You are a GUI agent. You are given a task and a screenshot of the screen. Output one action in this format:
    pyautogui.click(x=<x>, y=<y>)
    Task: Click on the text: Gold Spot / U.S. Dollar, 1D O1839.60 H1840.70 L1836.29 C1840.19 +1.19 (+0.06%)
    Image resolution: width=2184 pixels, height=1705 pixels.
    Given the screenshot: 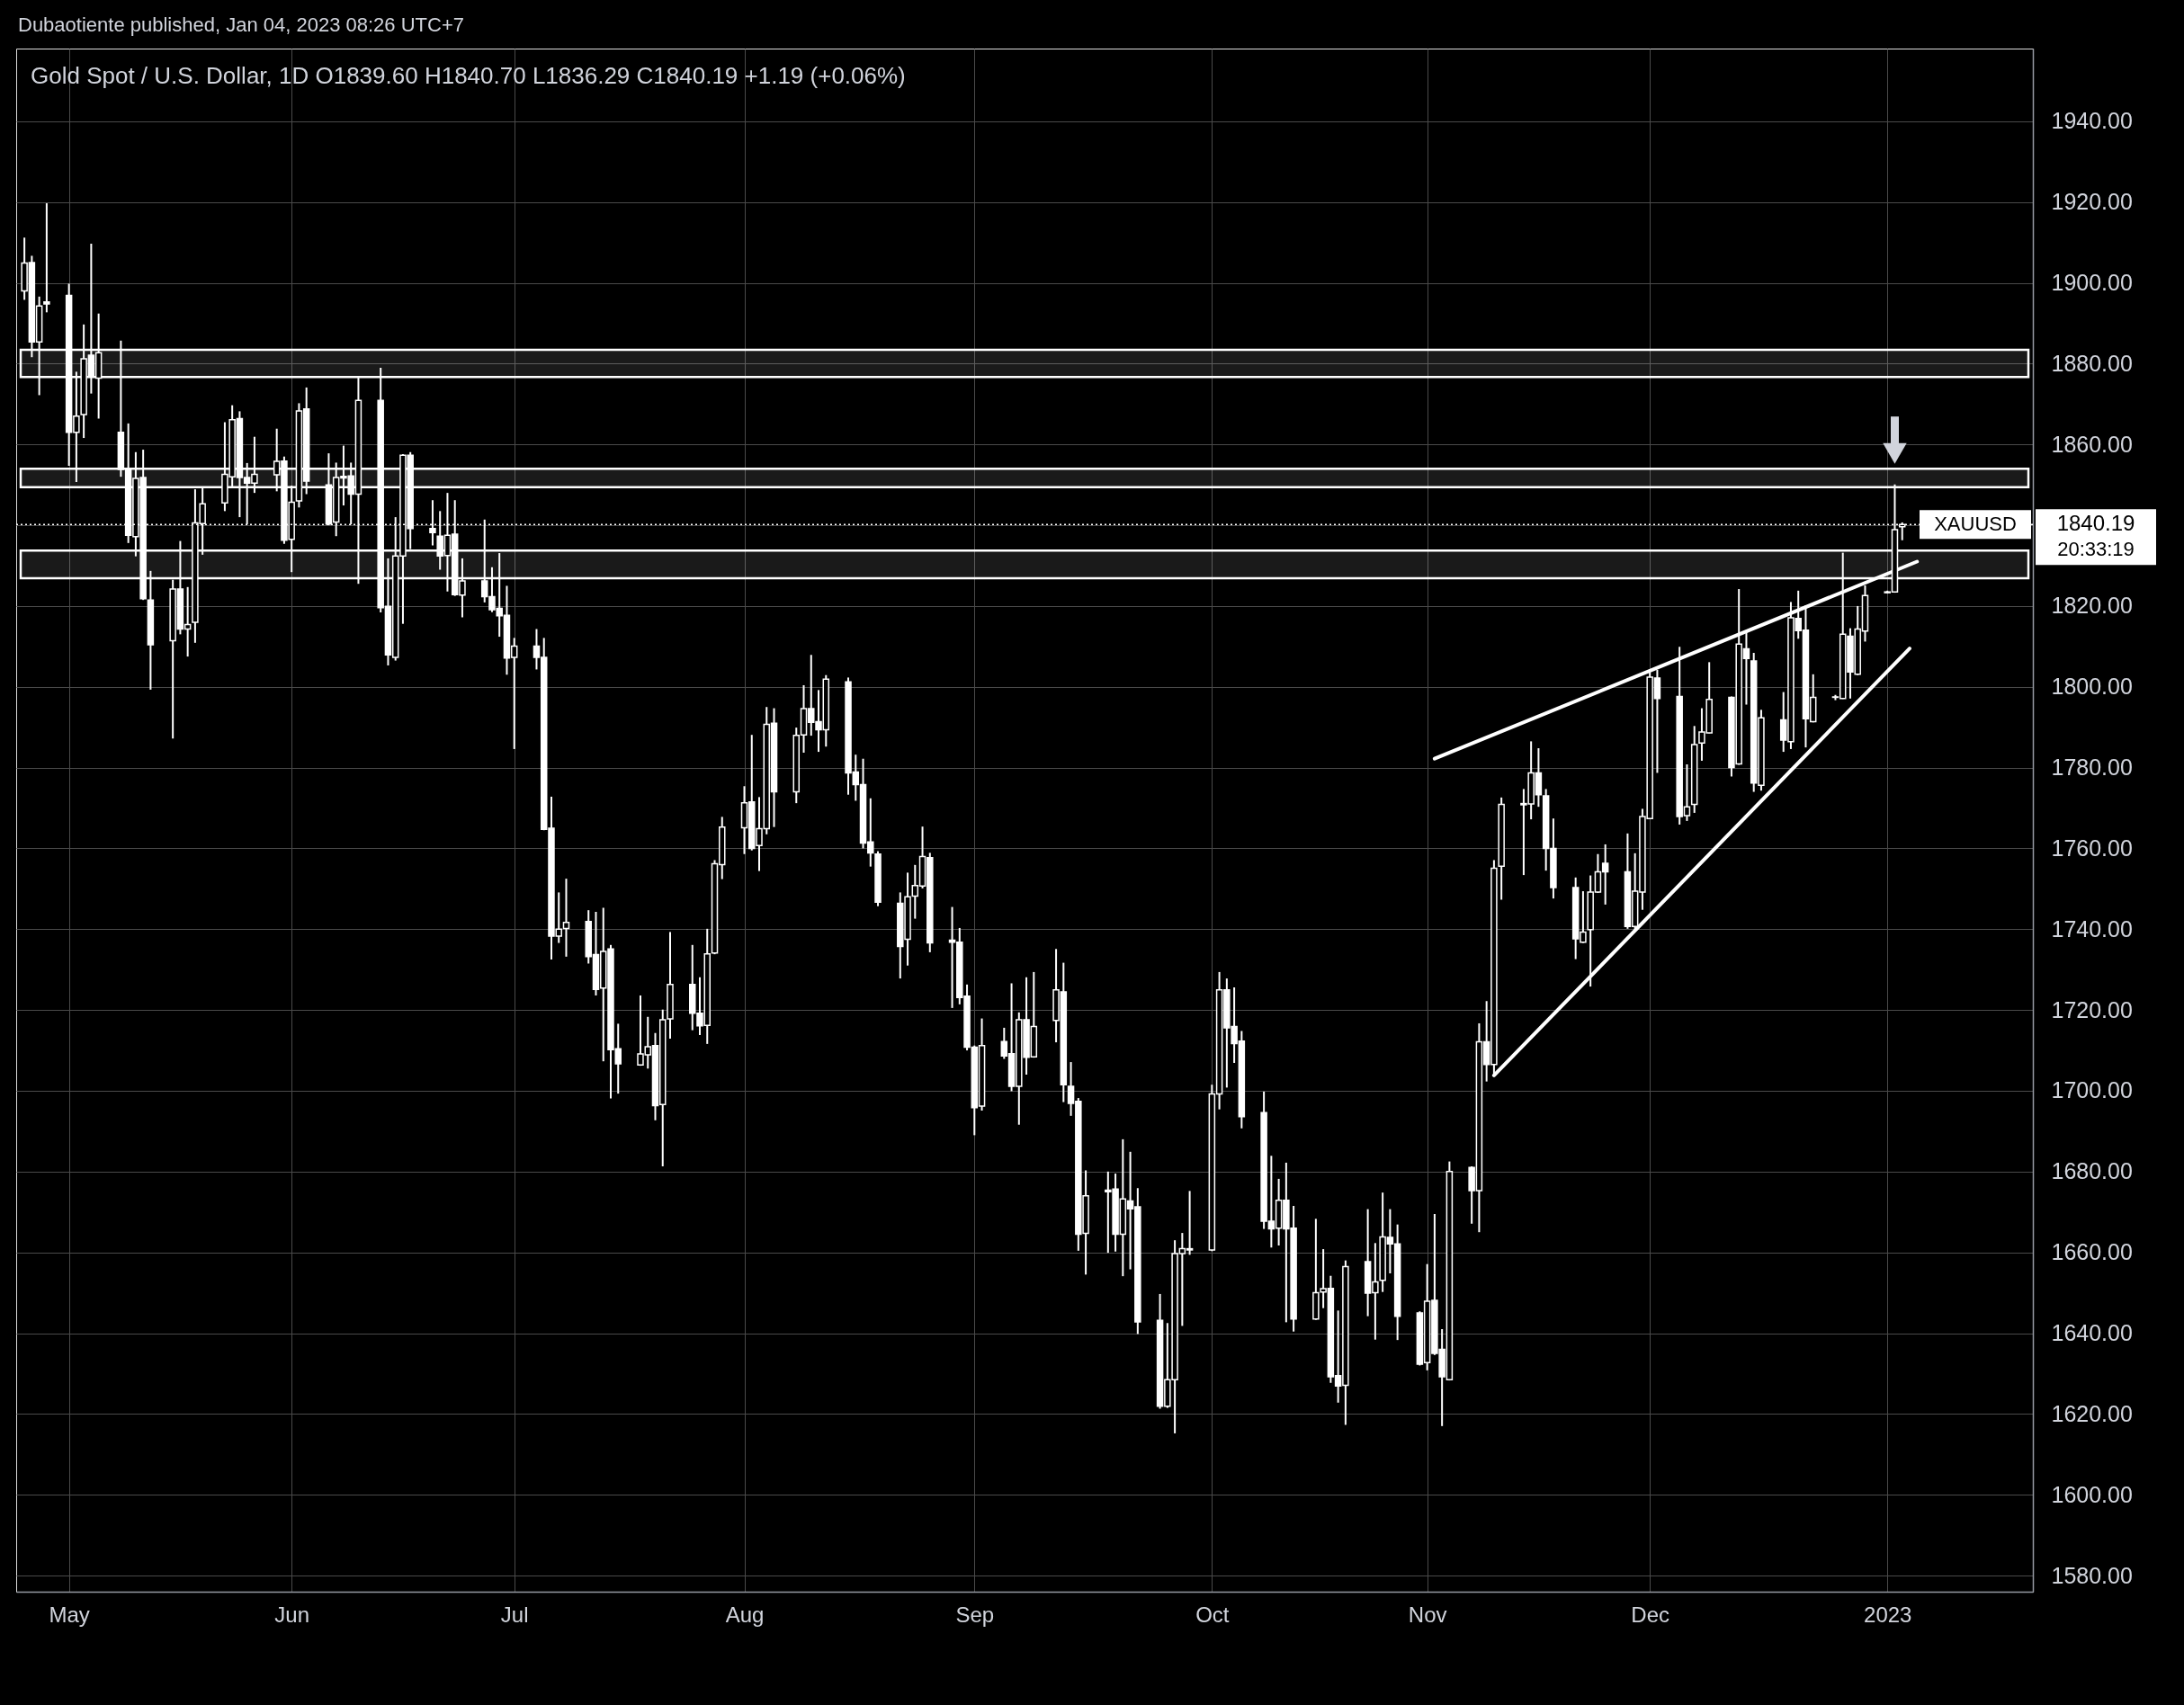 What is the action you would take?
    pyautogui.click(x=469, y=75)
    